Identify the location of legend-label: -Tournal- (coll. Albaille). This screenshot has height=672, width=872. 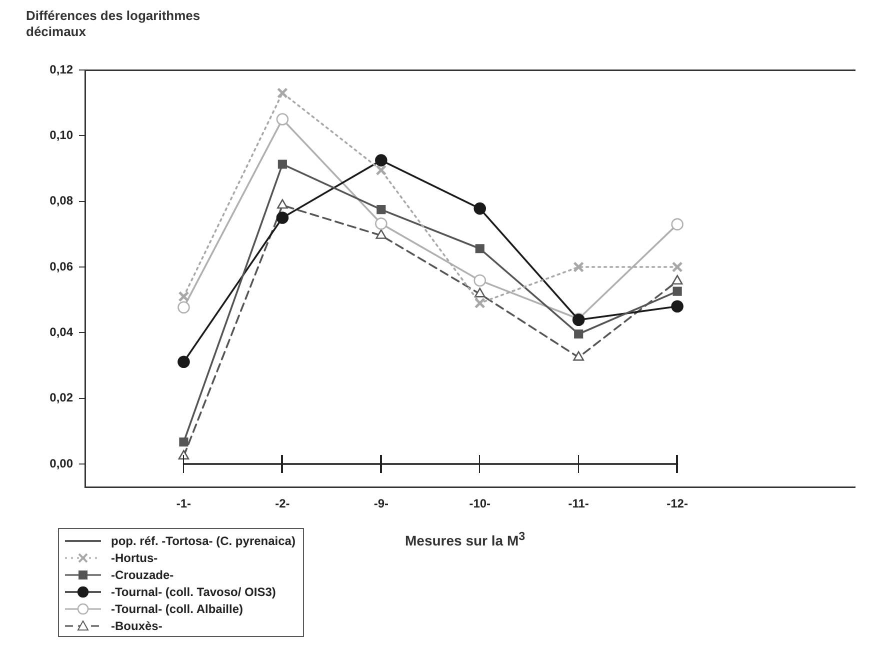
(177, 609).